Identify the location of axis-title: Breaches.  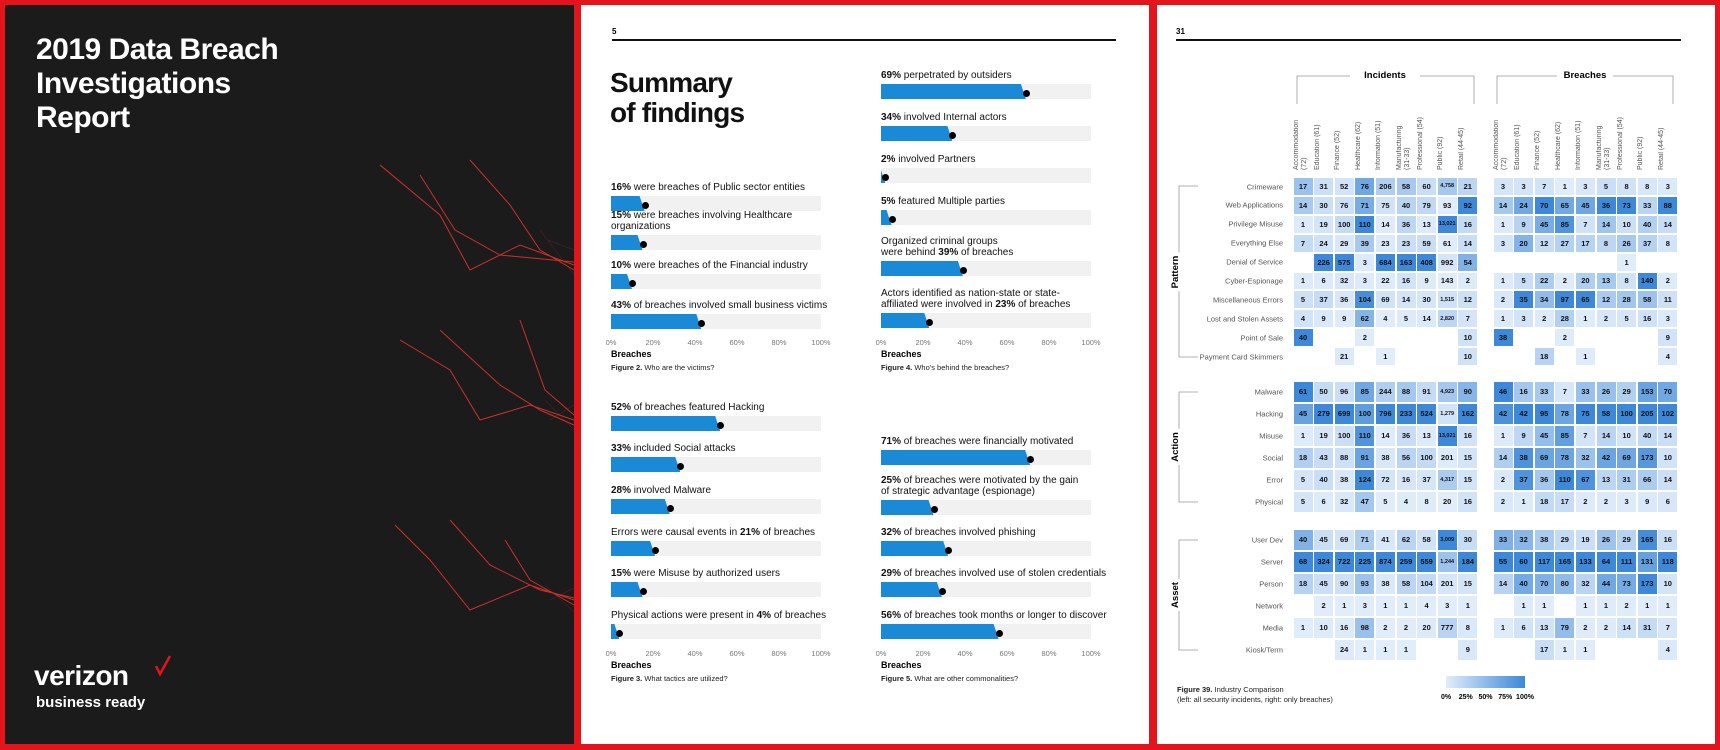
(901, 665).